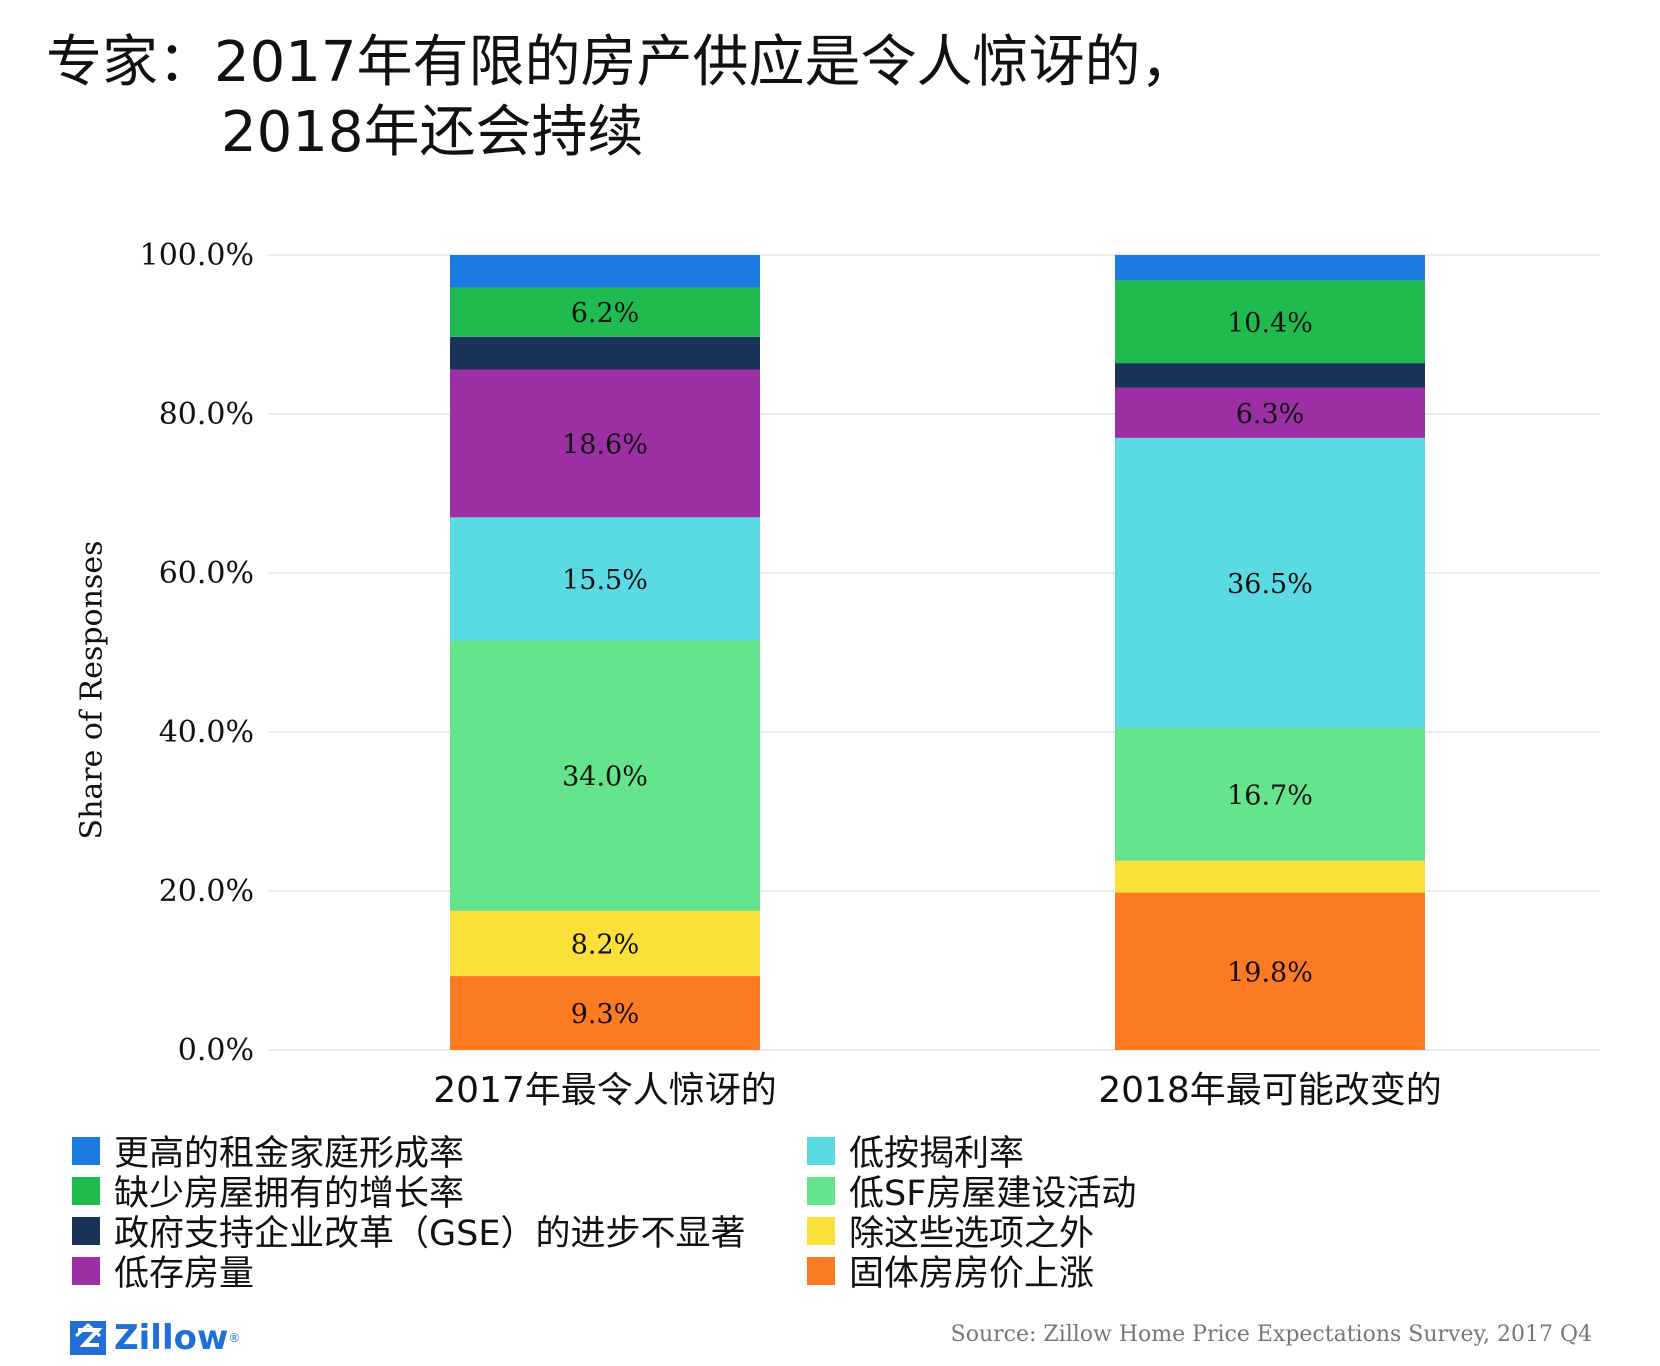  I want to click on data-label: 6.3%, so click(1270, 414).